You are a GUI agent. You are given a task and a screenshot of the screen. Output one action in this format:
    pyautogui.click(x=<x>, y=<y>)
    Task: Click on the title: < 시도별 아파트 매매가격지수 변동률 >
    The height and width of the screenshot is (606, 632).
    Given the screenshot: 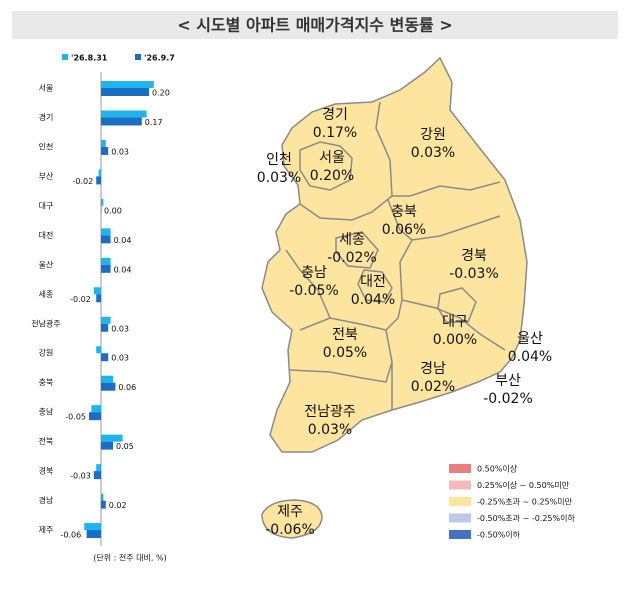 What is the action you would take?
    pyautogui.click(x=314, y=25)
    